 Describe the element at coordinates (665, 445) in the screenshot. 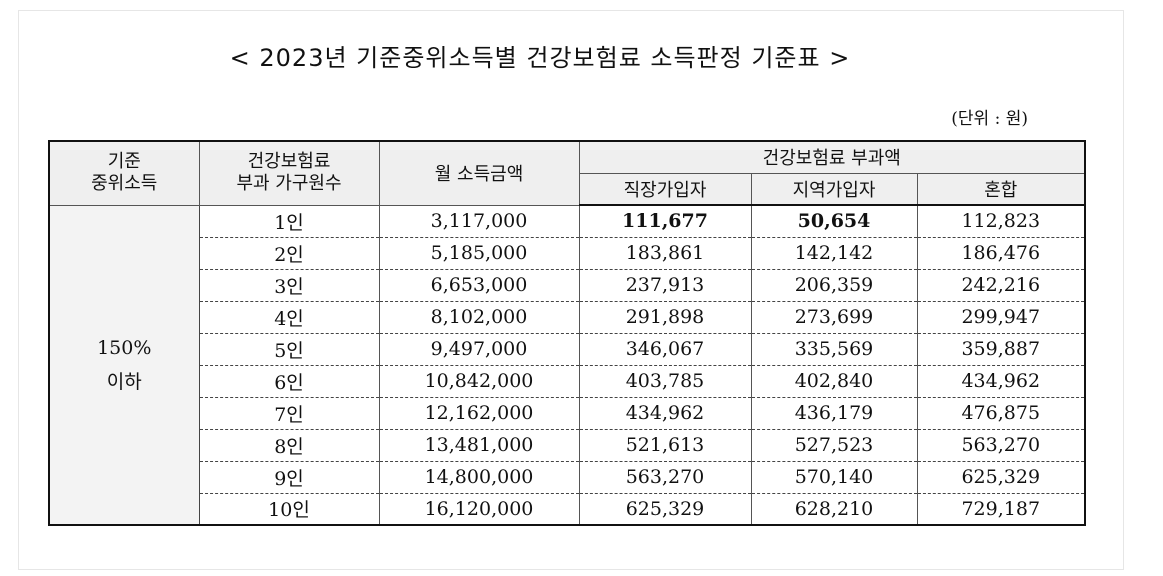

I see `workplace-cell: 521,613` at that location.